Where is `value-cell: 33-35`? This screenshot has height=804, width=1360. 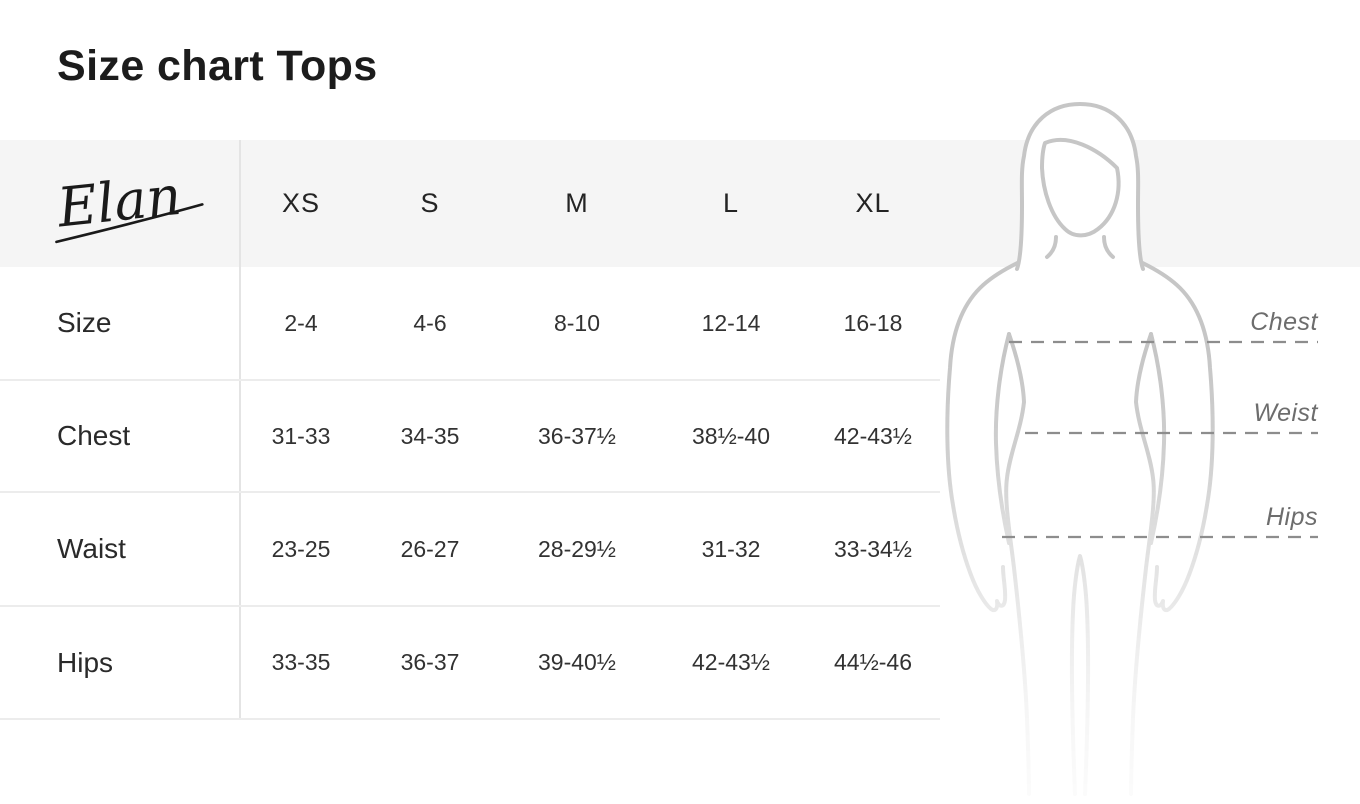 value-cell: 33-35 is located at coordinates (301, 662).